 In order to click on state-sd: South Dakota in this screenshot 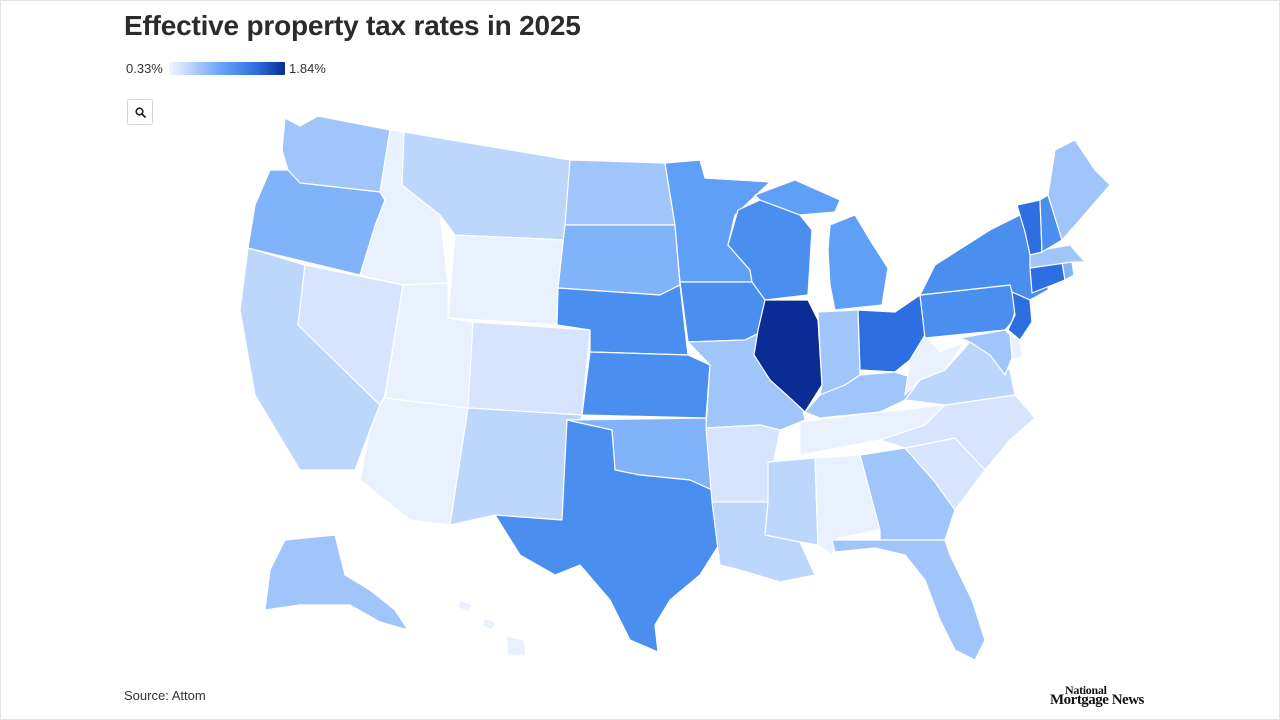, I will do `click(619, 260)`.